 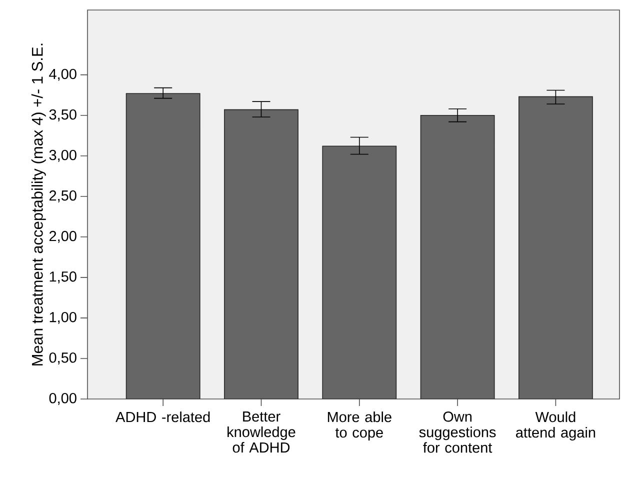 What do you see at coordinates (62, 236) in the screenshot?
I see `y-tick-label: 2,00` at bounding box center [62, 236].